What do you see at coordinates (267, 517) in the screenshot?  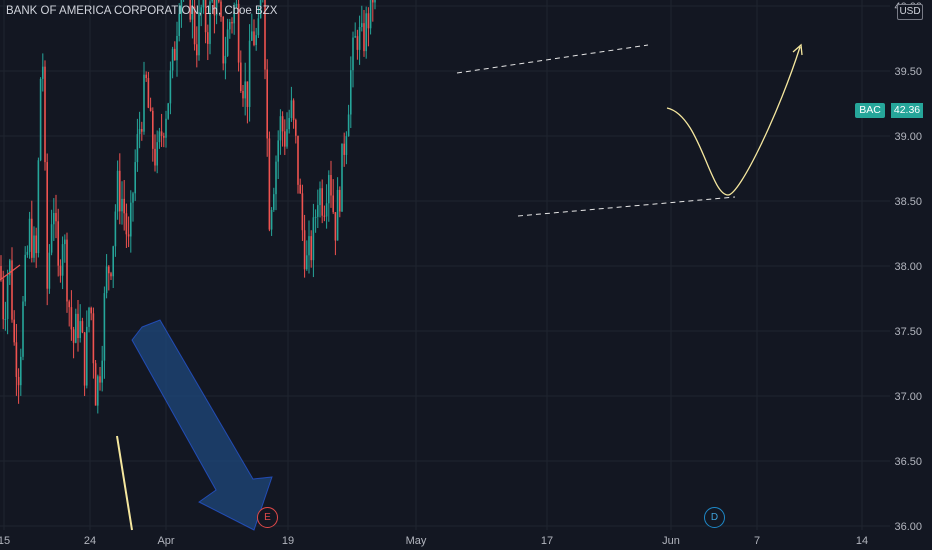 I see `earnings-event-marker: E` at bounding box center [267, 517].